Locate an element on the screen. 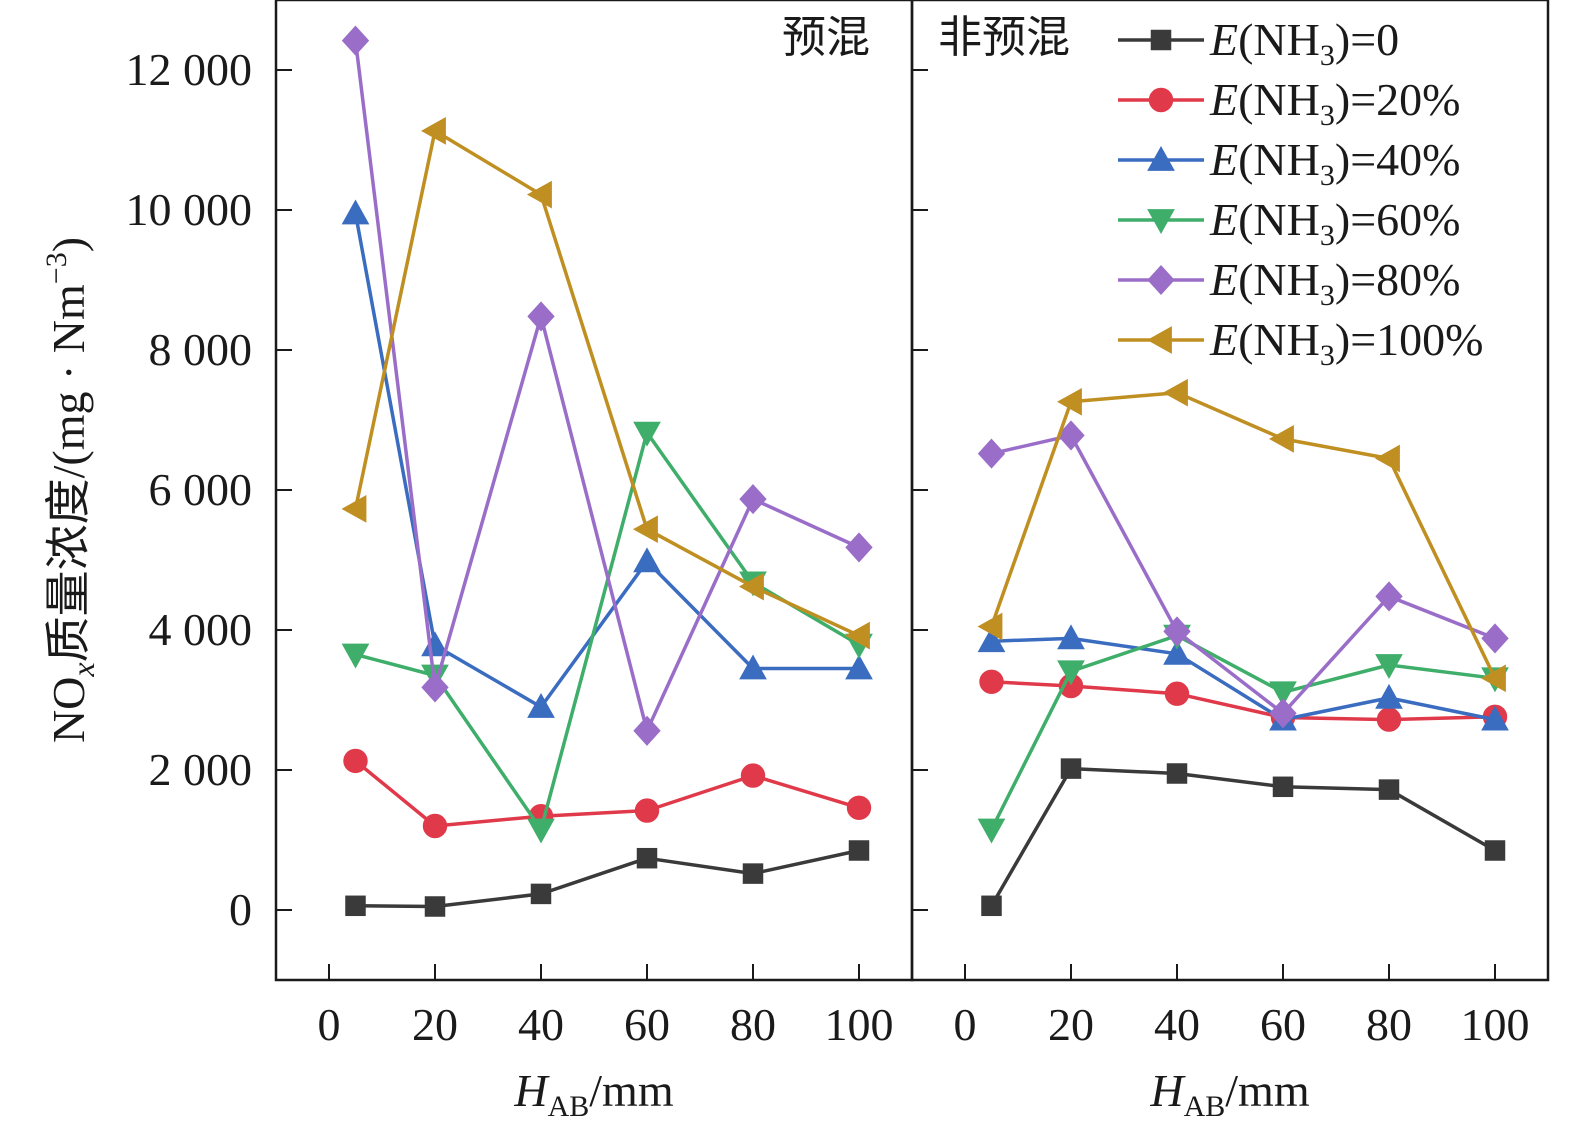 The height and width of the screenshot is (1130, 1575). legend-label: E(NH3)=80% is located at coordinates (1334, 283).